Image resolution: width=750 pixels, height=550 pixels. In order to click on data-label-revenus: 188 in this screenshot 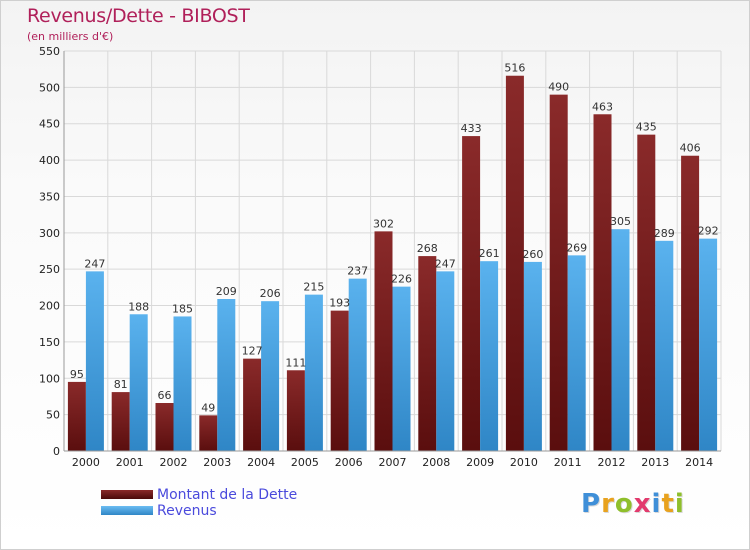, I will do `click(138, 306)`.